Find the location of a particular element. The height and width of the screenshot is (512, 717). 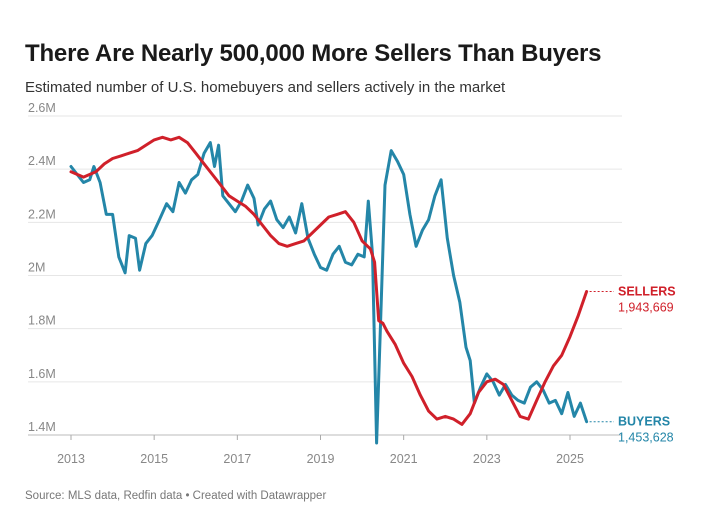

y-tick-label: 2M is located at coordinates (36, 268).